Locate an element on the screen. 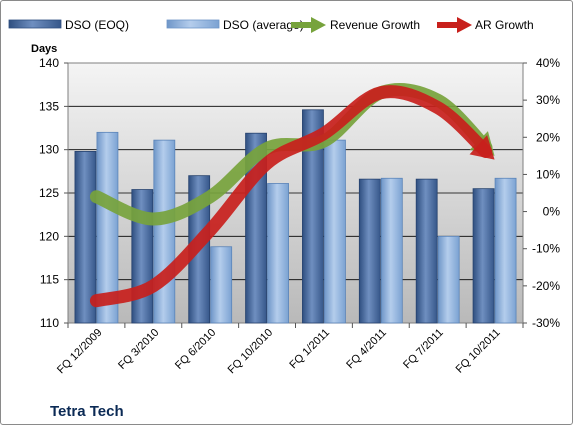  y2-tick-label: 20% is located at coordinates (548, 137).